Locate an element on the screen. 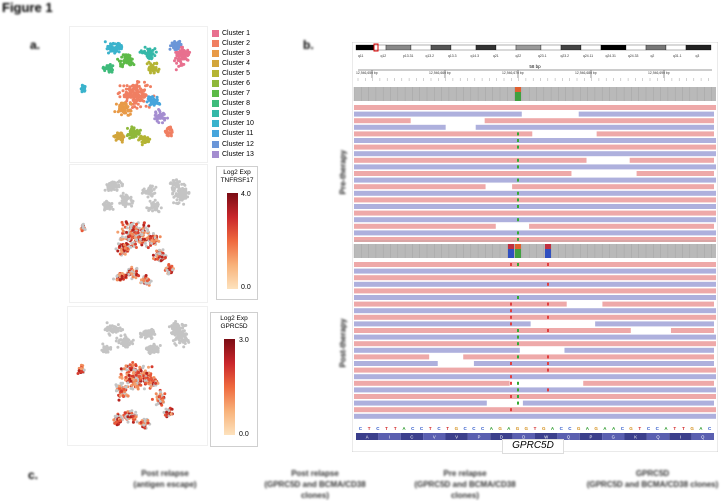 The height and width of the screenshot is (501, 723). cytoband-label: q11 is located at coordinates (361, 56).